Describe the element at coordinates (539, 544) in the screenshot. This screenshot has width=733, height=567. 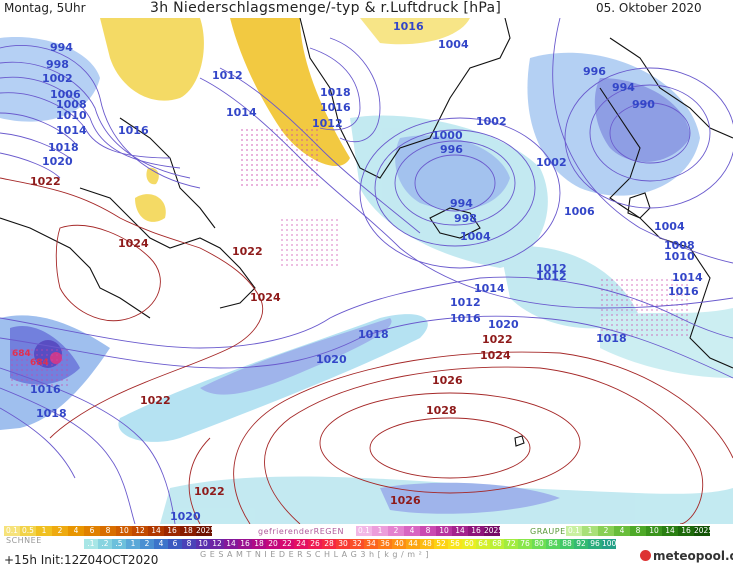
I see `legend-swatch: 80` at that location.